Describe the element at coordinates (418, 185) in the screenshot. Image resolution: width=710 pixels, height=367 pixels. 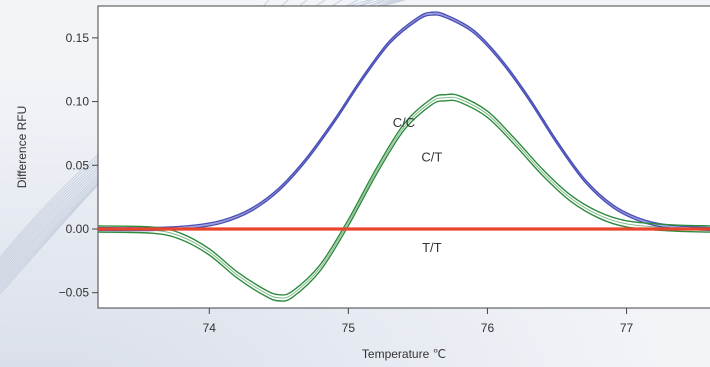
I see `labels-group: C/C C/T T/T` at that location.